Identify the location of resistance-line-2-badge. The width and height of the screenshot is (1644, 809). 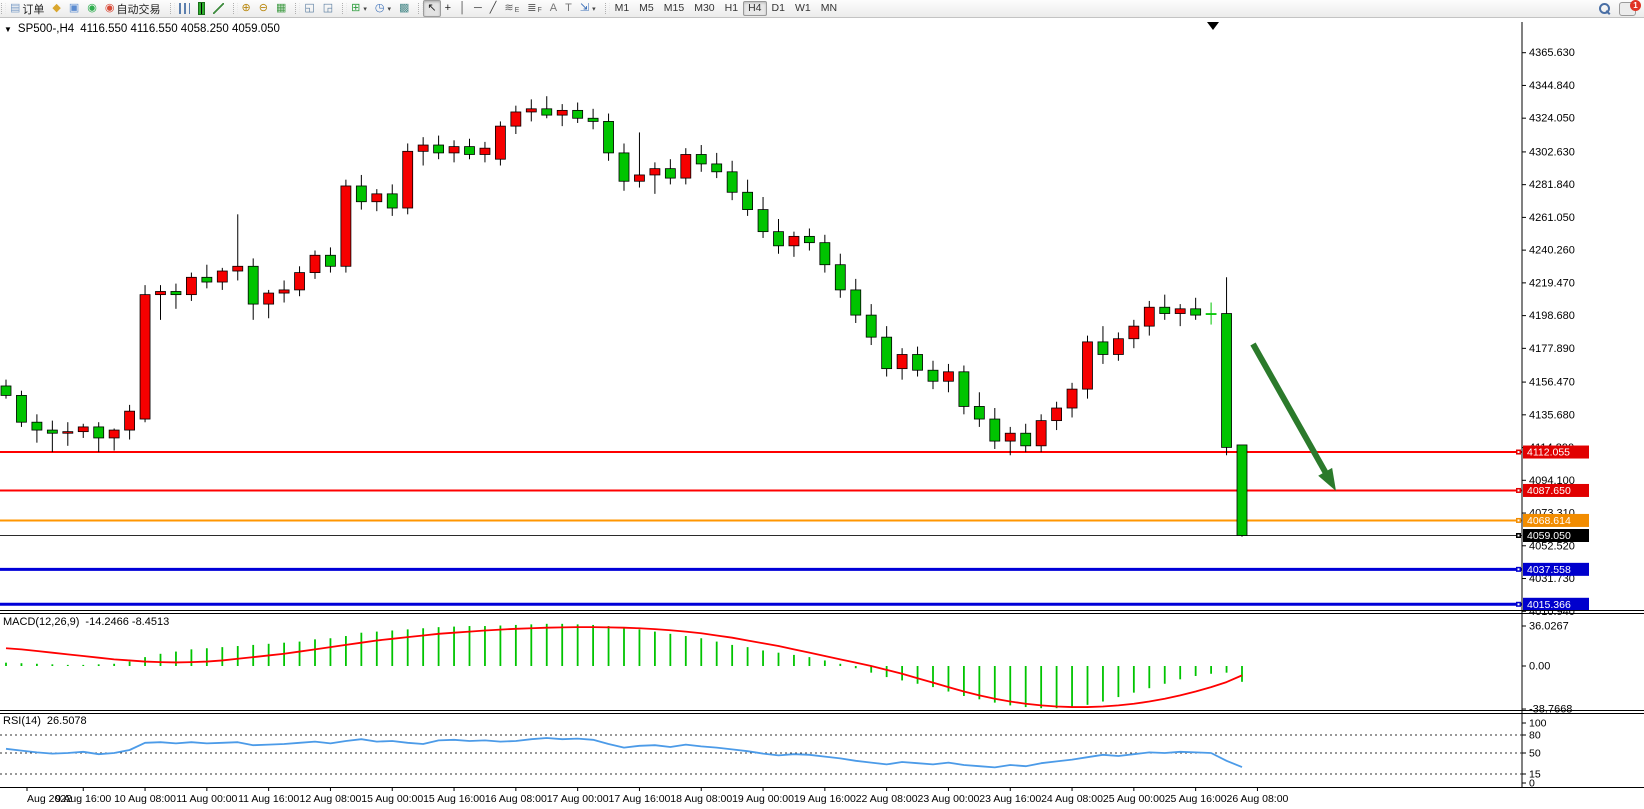
(1556, 490).